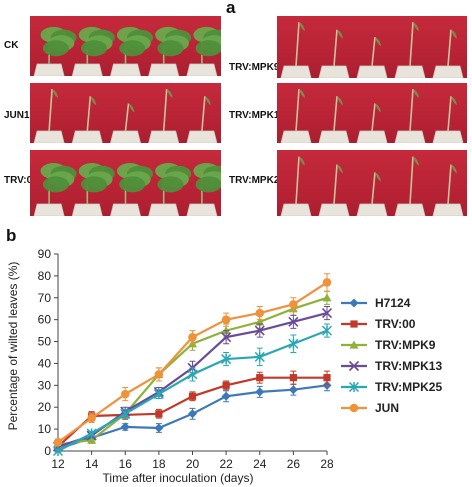  I want to click on legend-label: TRV:MPK13, so click(408, 366).